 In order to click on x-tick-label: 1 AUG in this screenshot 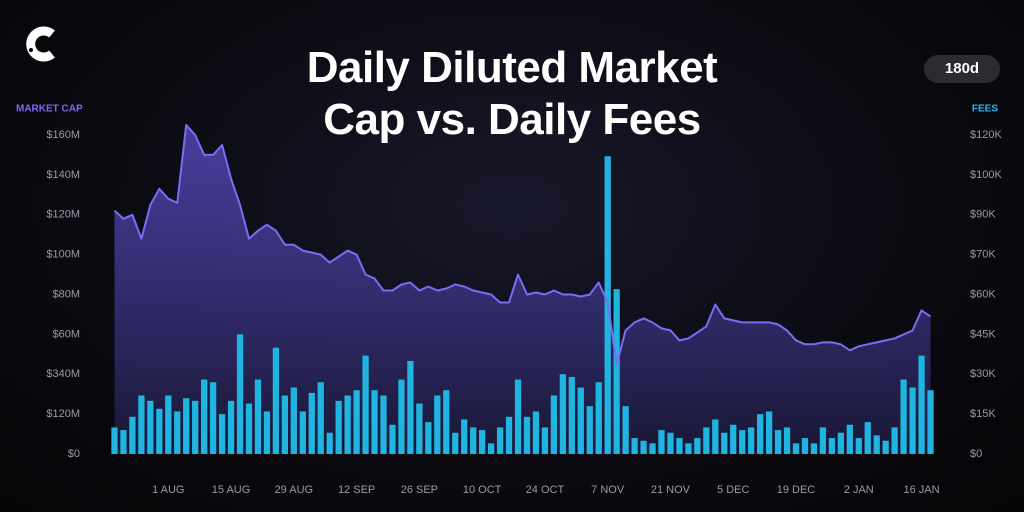, I will do `click(168, 490)`.